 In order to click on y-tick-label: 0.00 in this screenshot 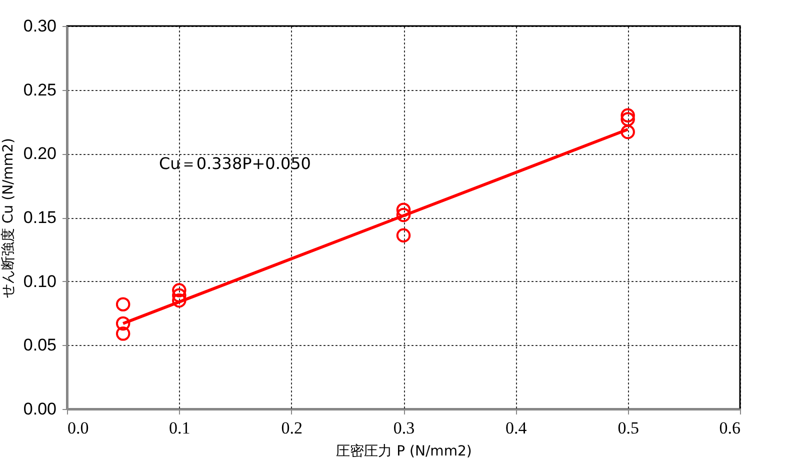, I will do `click(39, 409)`.